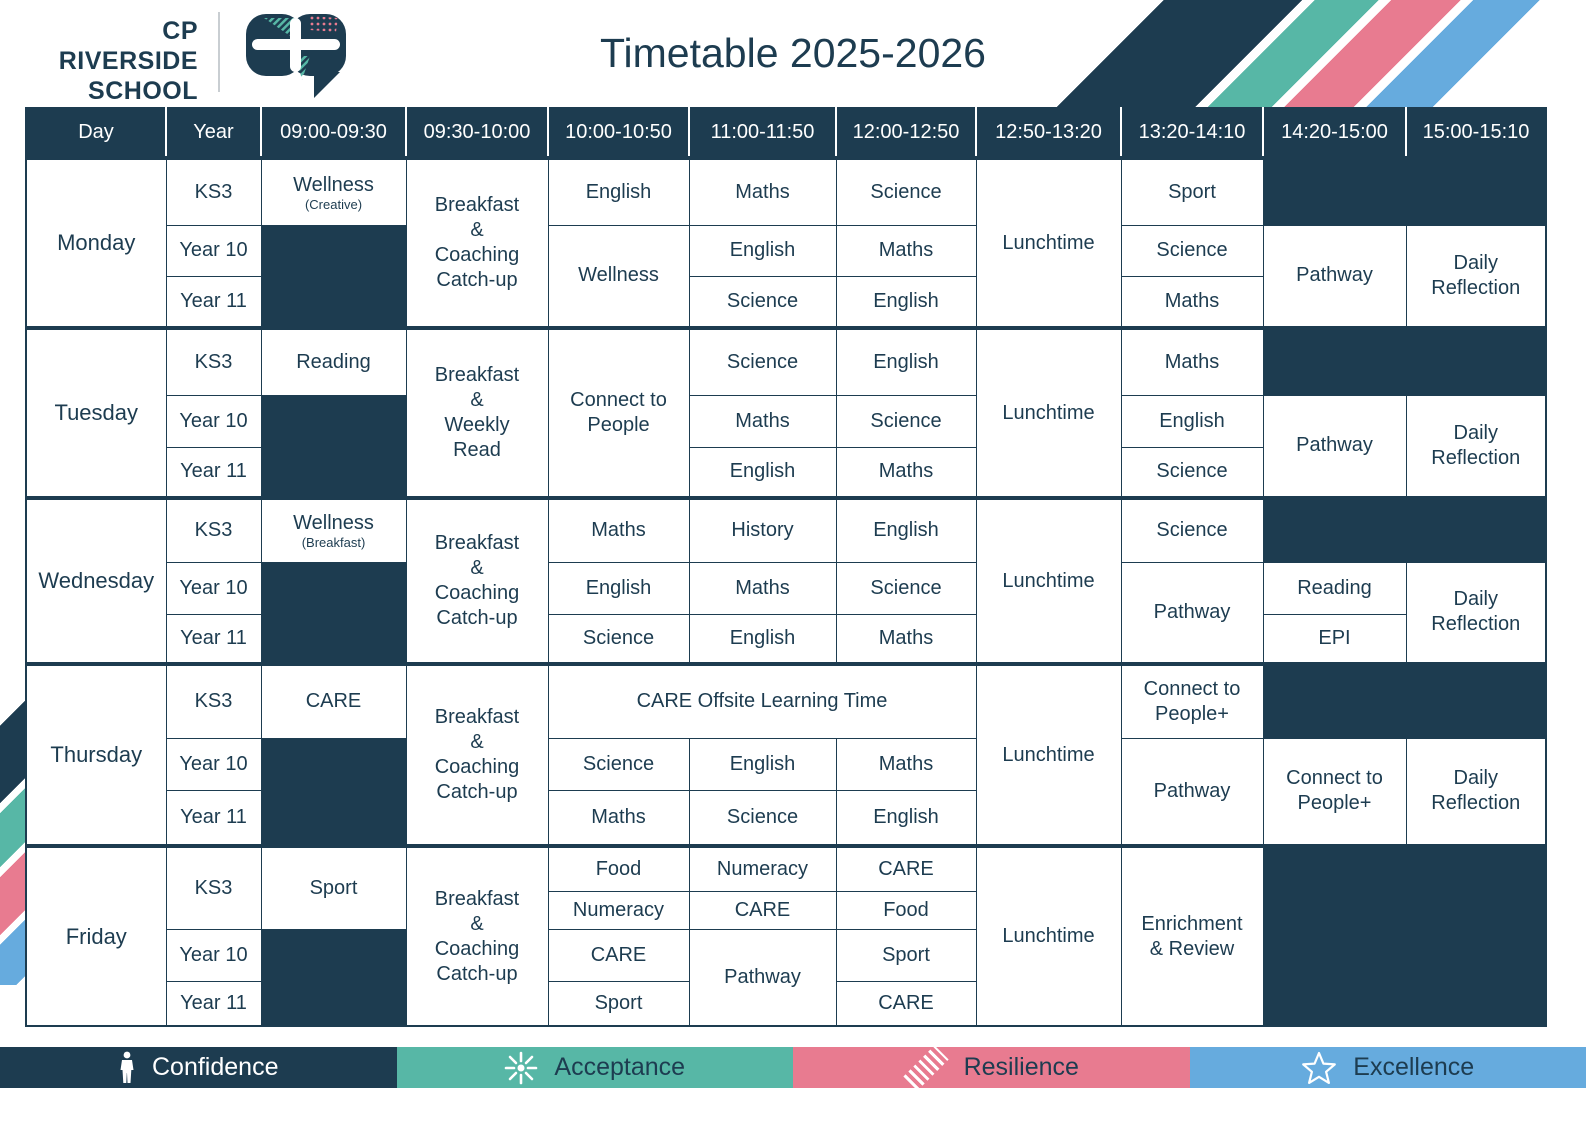  Describe the element at coordinates (762, 133) in the screenshot. I see `column-header: 11:00-11:50` at that location.